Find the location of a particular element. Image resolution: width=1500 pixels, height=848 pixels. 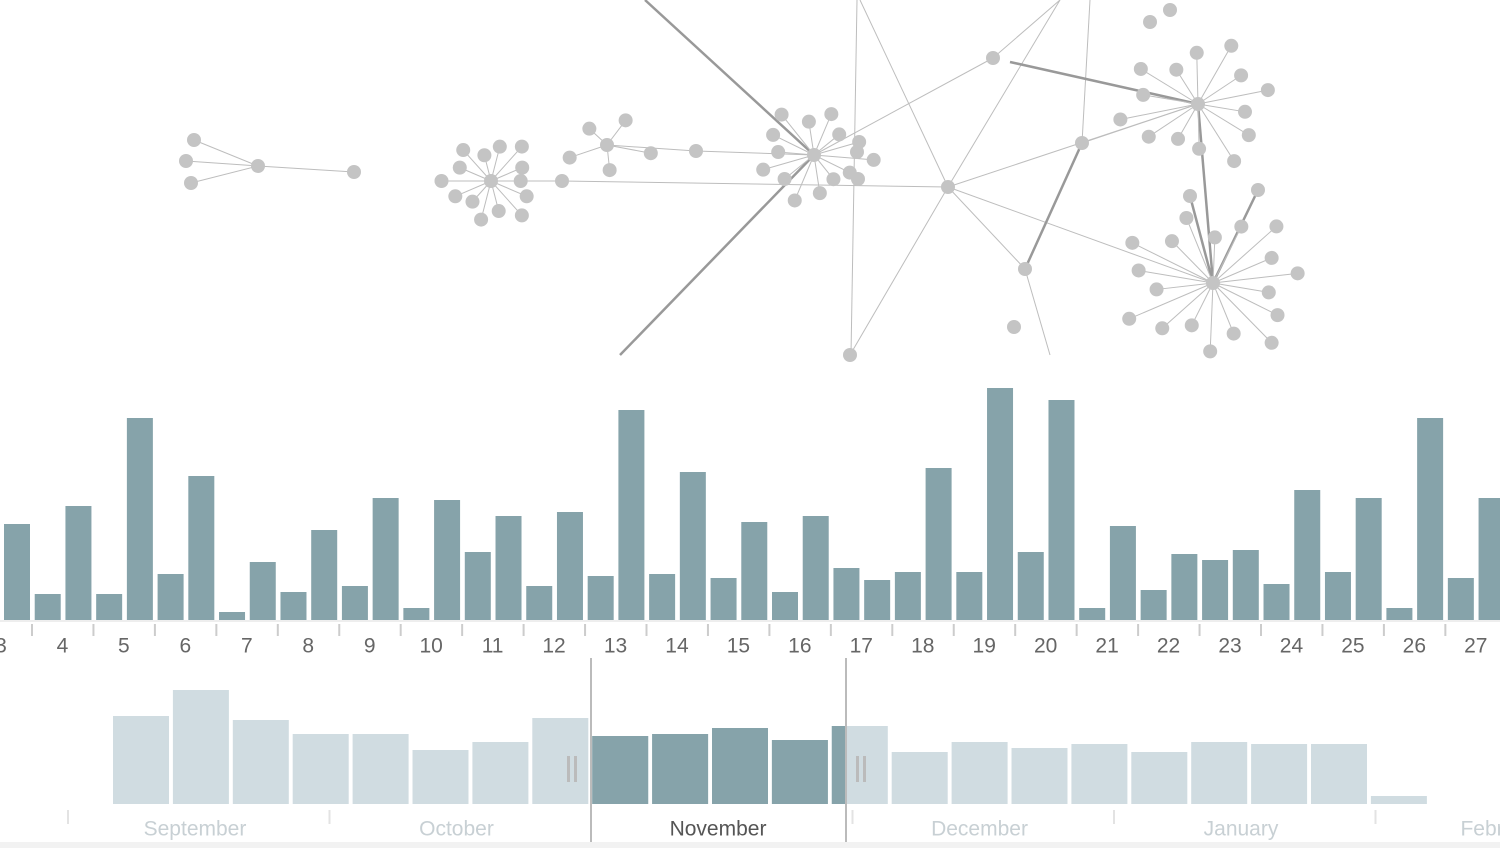

x-tick-label: 5 is located at coordinates (124, 646).